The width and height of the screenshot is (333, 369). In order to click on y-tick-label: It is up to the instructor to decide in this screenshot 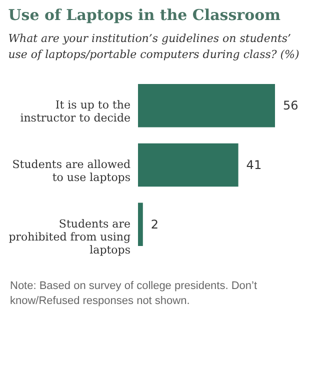, I will do `click(75, 111)`.